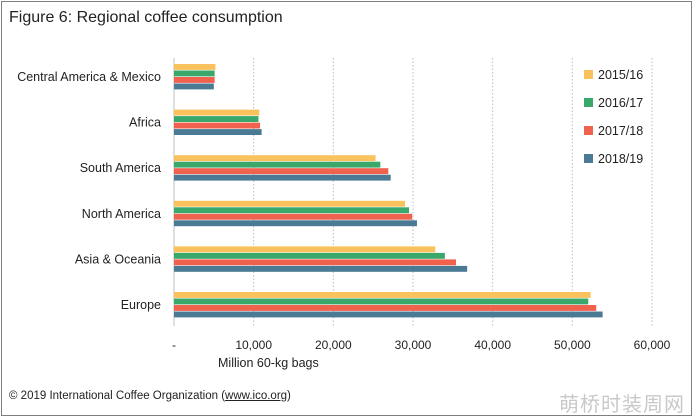 Image resolution: width=695 pixels, height=419 pixels. What do you see at coordinates (620, 159) in the screenshot?
I see `legend-label: 2018/19` at bounding box center [620, 159].